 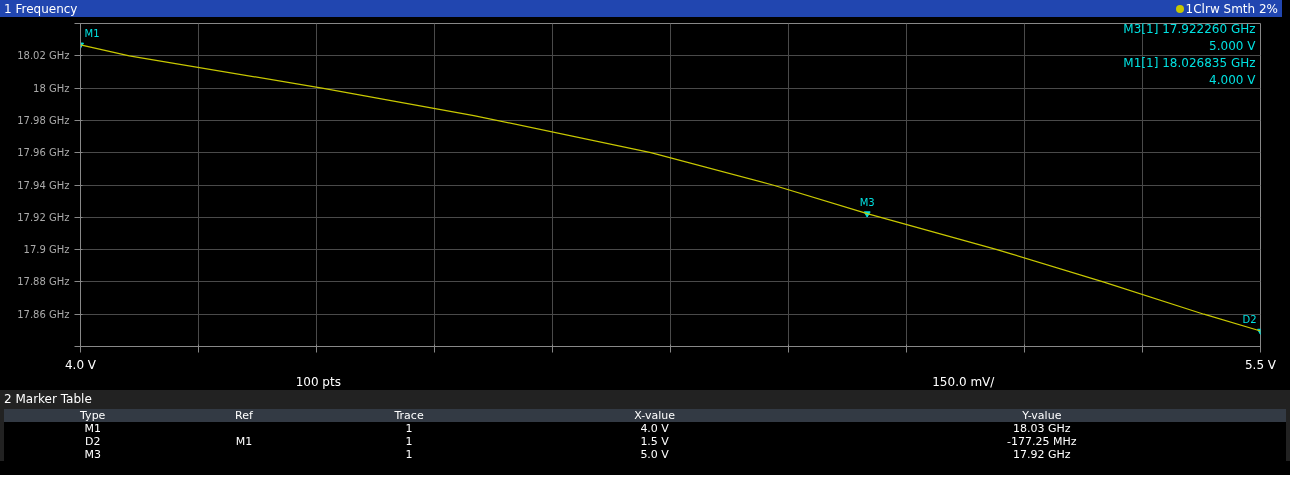 I want to click on y-tick-label: 18.02 GHz, so click(x=43, y=56).